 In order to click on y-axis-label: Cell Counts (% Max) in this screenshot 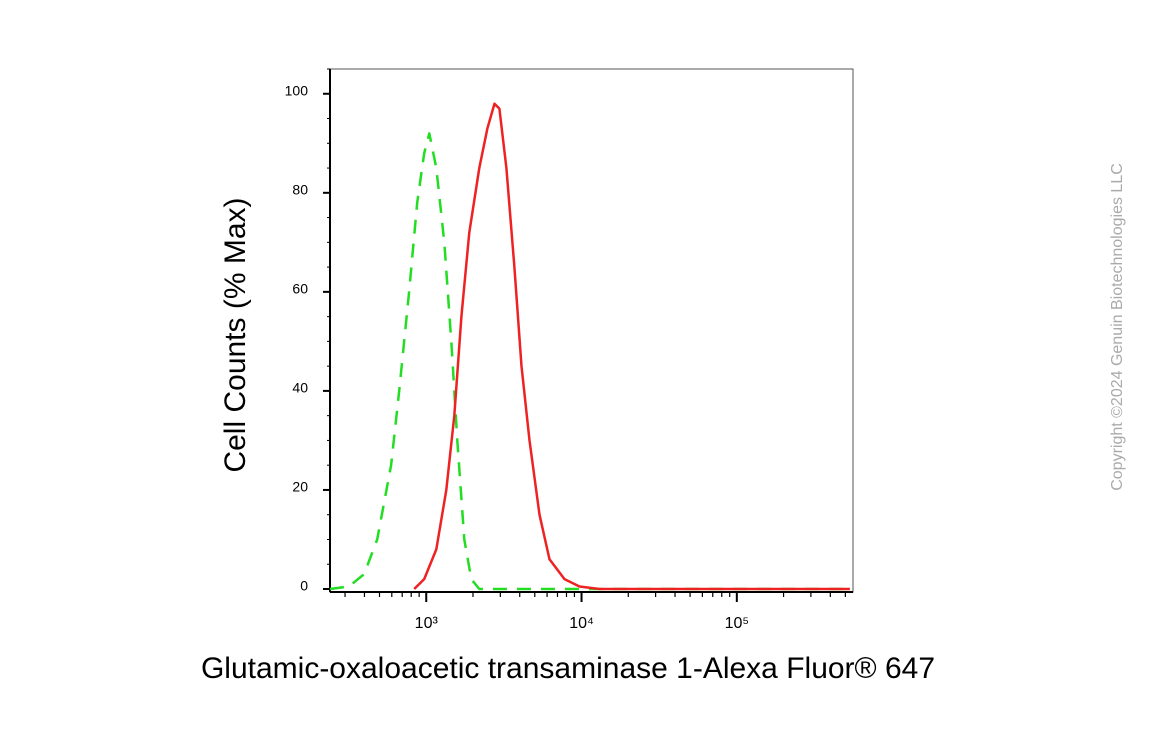, I will do `click(235, 334)`.